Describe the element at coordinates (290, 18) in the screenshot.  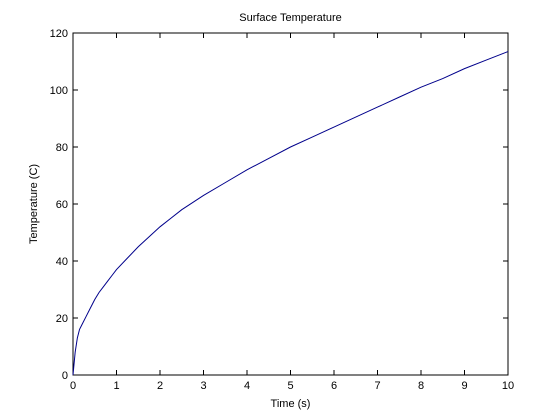
I see `chart-title: Surface Temperature` at that location.